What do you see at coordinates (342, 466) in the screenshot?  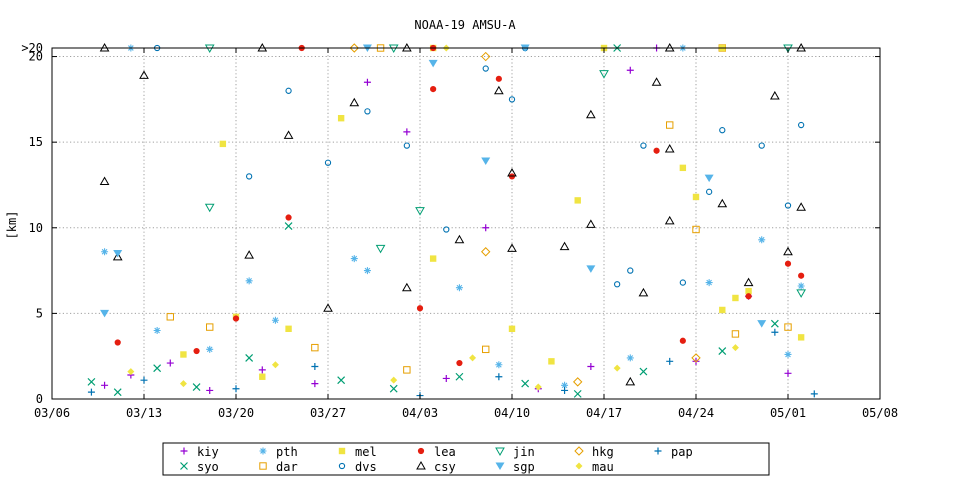 I see `legend-marker-dvs` at bounding box center [342, 466].